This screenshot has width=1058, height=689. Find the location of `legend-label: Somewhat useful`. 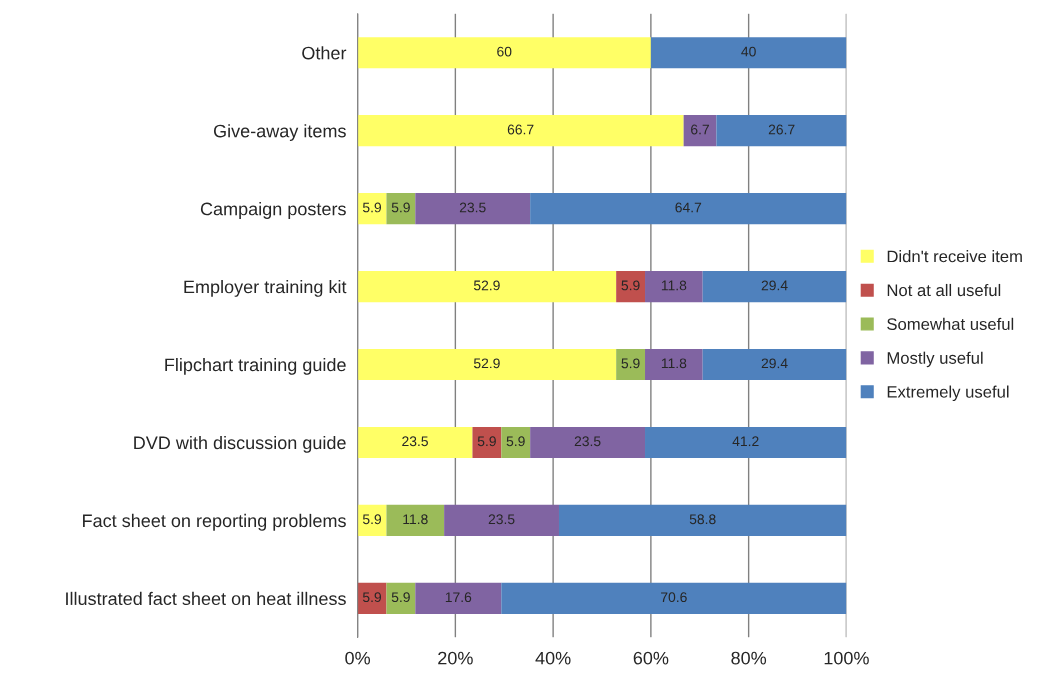

legend-label: Somewhat useful is located at coordinates (950, 324).